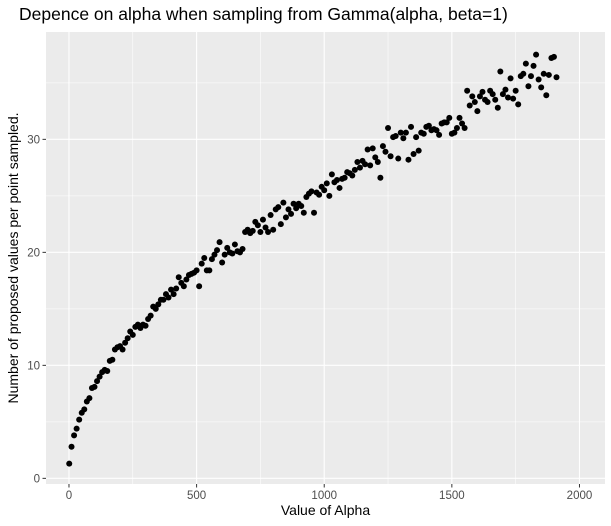  What do you see at coordinates (33, 253) in the screenshot?
I see `y-tick-label: 20` at bounding box center [33, 253].